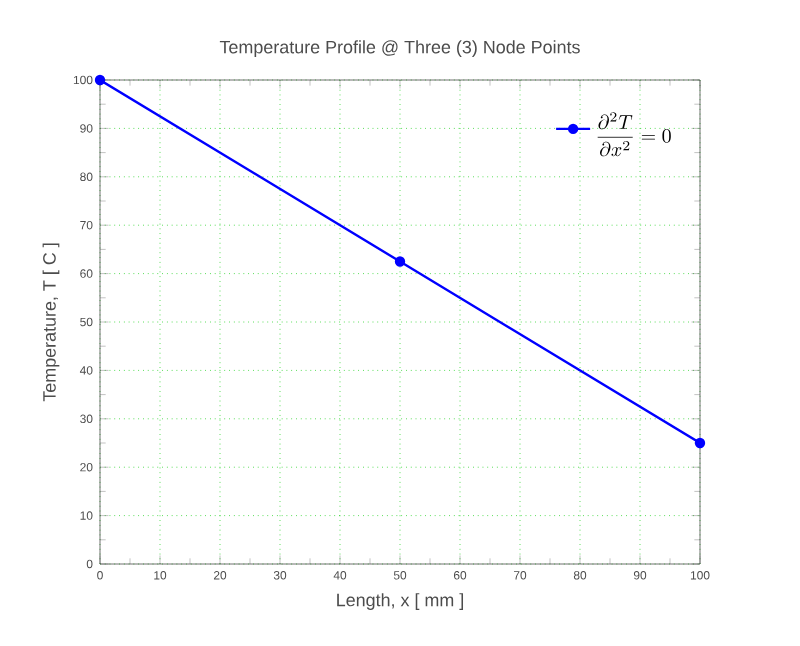  Describe the element at coordinates (634, 134) in the screenshot. I see `legend-label: $\frac{\partial^2 T}{\partial x^2} = 0$` at that location.